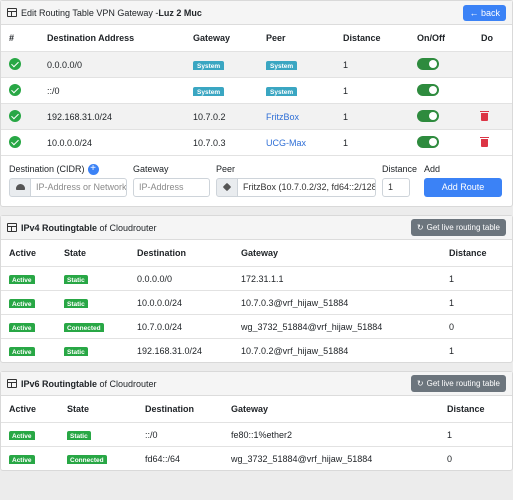 This screenshot has width=513, height=500. Describe the element at coordinates (59, 227) in the screenshot. I see `ipv4-title-bold: IPv4 Routingtable` at that location.